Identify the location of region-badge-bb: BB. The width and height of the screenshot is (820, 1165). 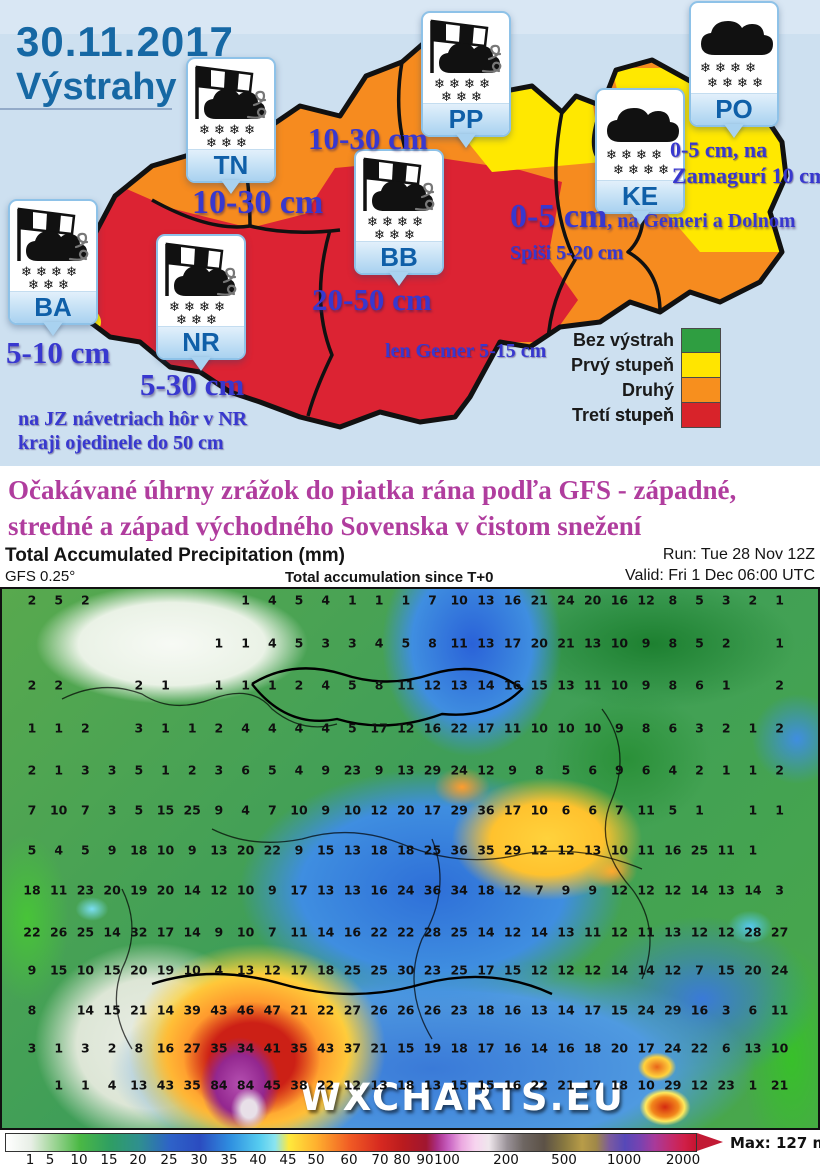
(399, 217).